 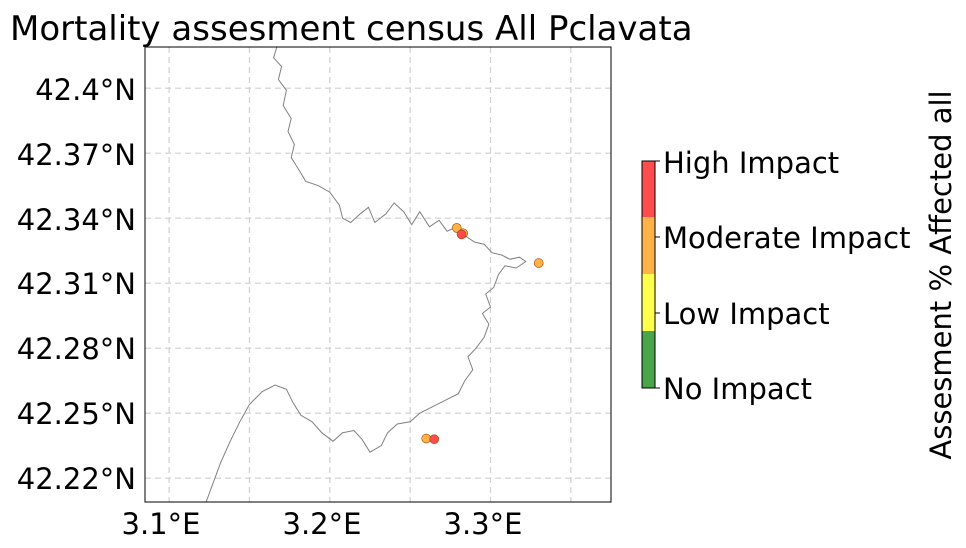 What do you see at coordinates (786, 238) in the screenshot?
I see `colorbar-tick-label: Moderate Impact` at bounding box center [786, 238].